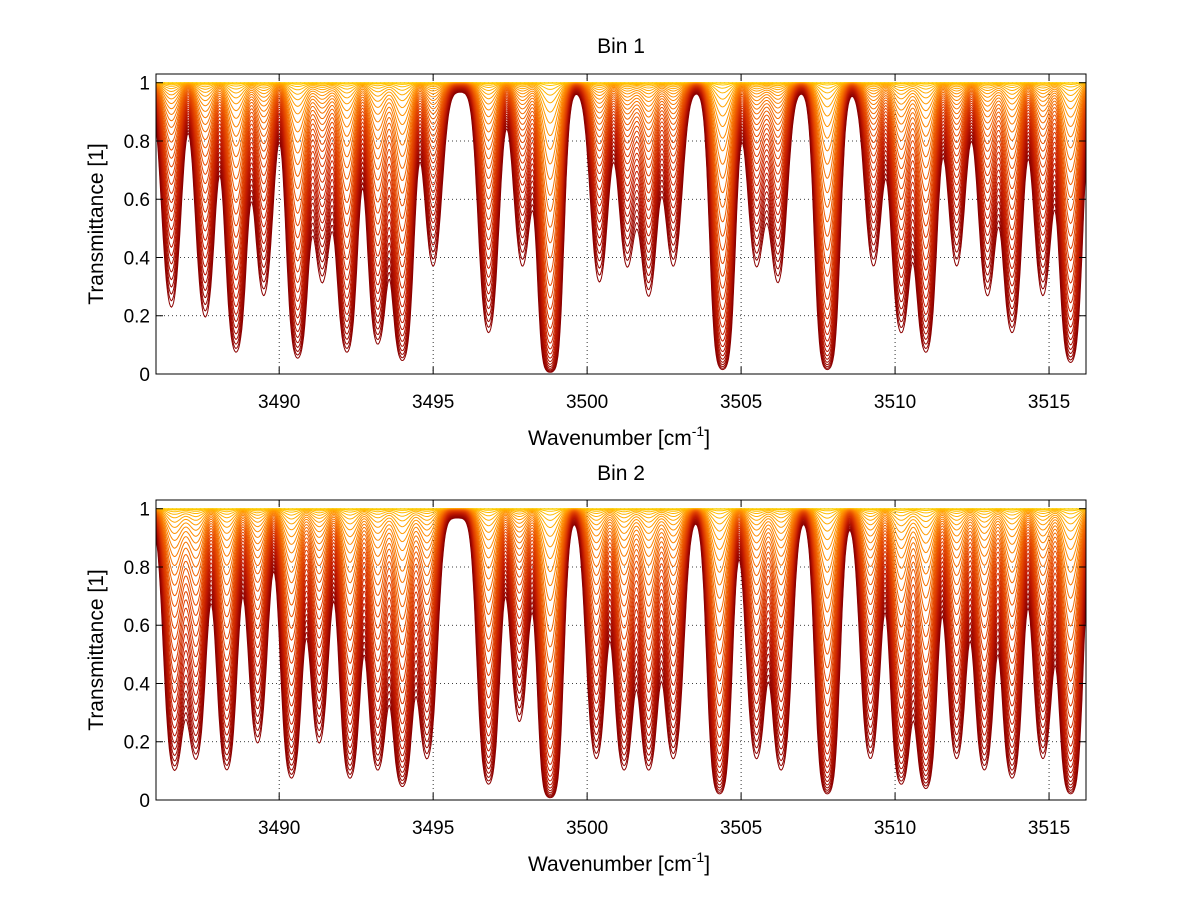 The image size is (1200, 901). I want to click on chart-title: Bin 2, so click(621, 473).